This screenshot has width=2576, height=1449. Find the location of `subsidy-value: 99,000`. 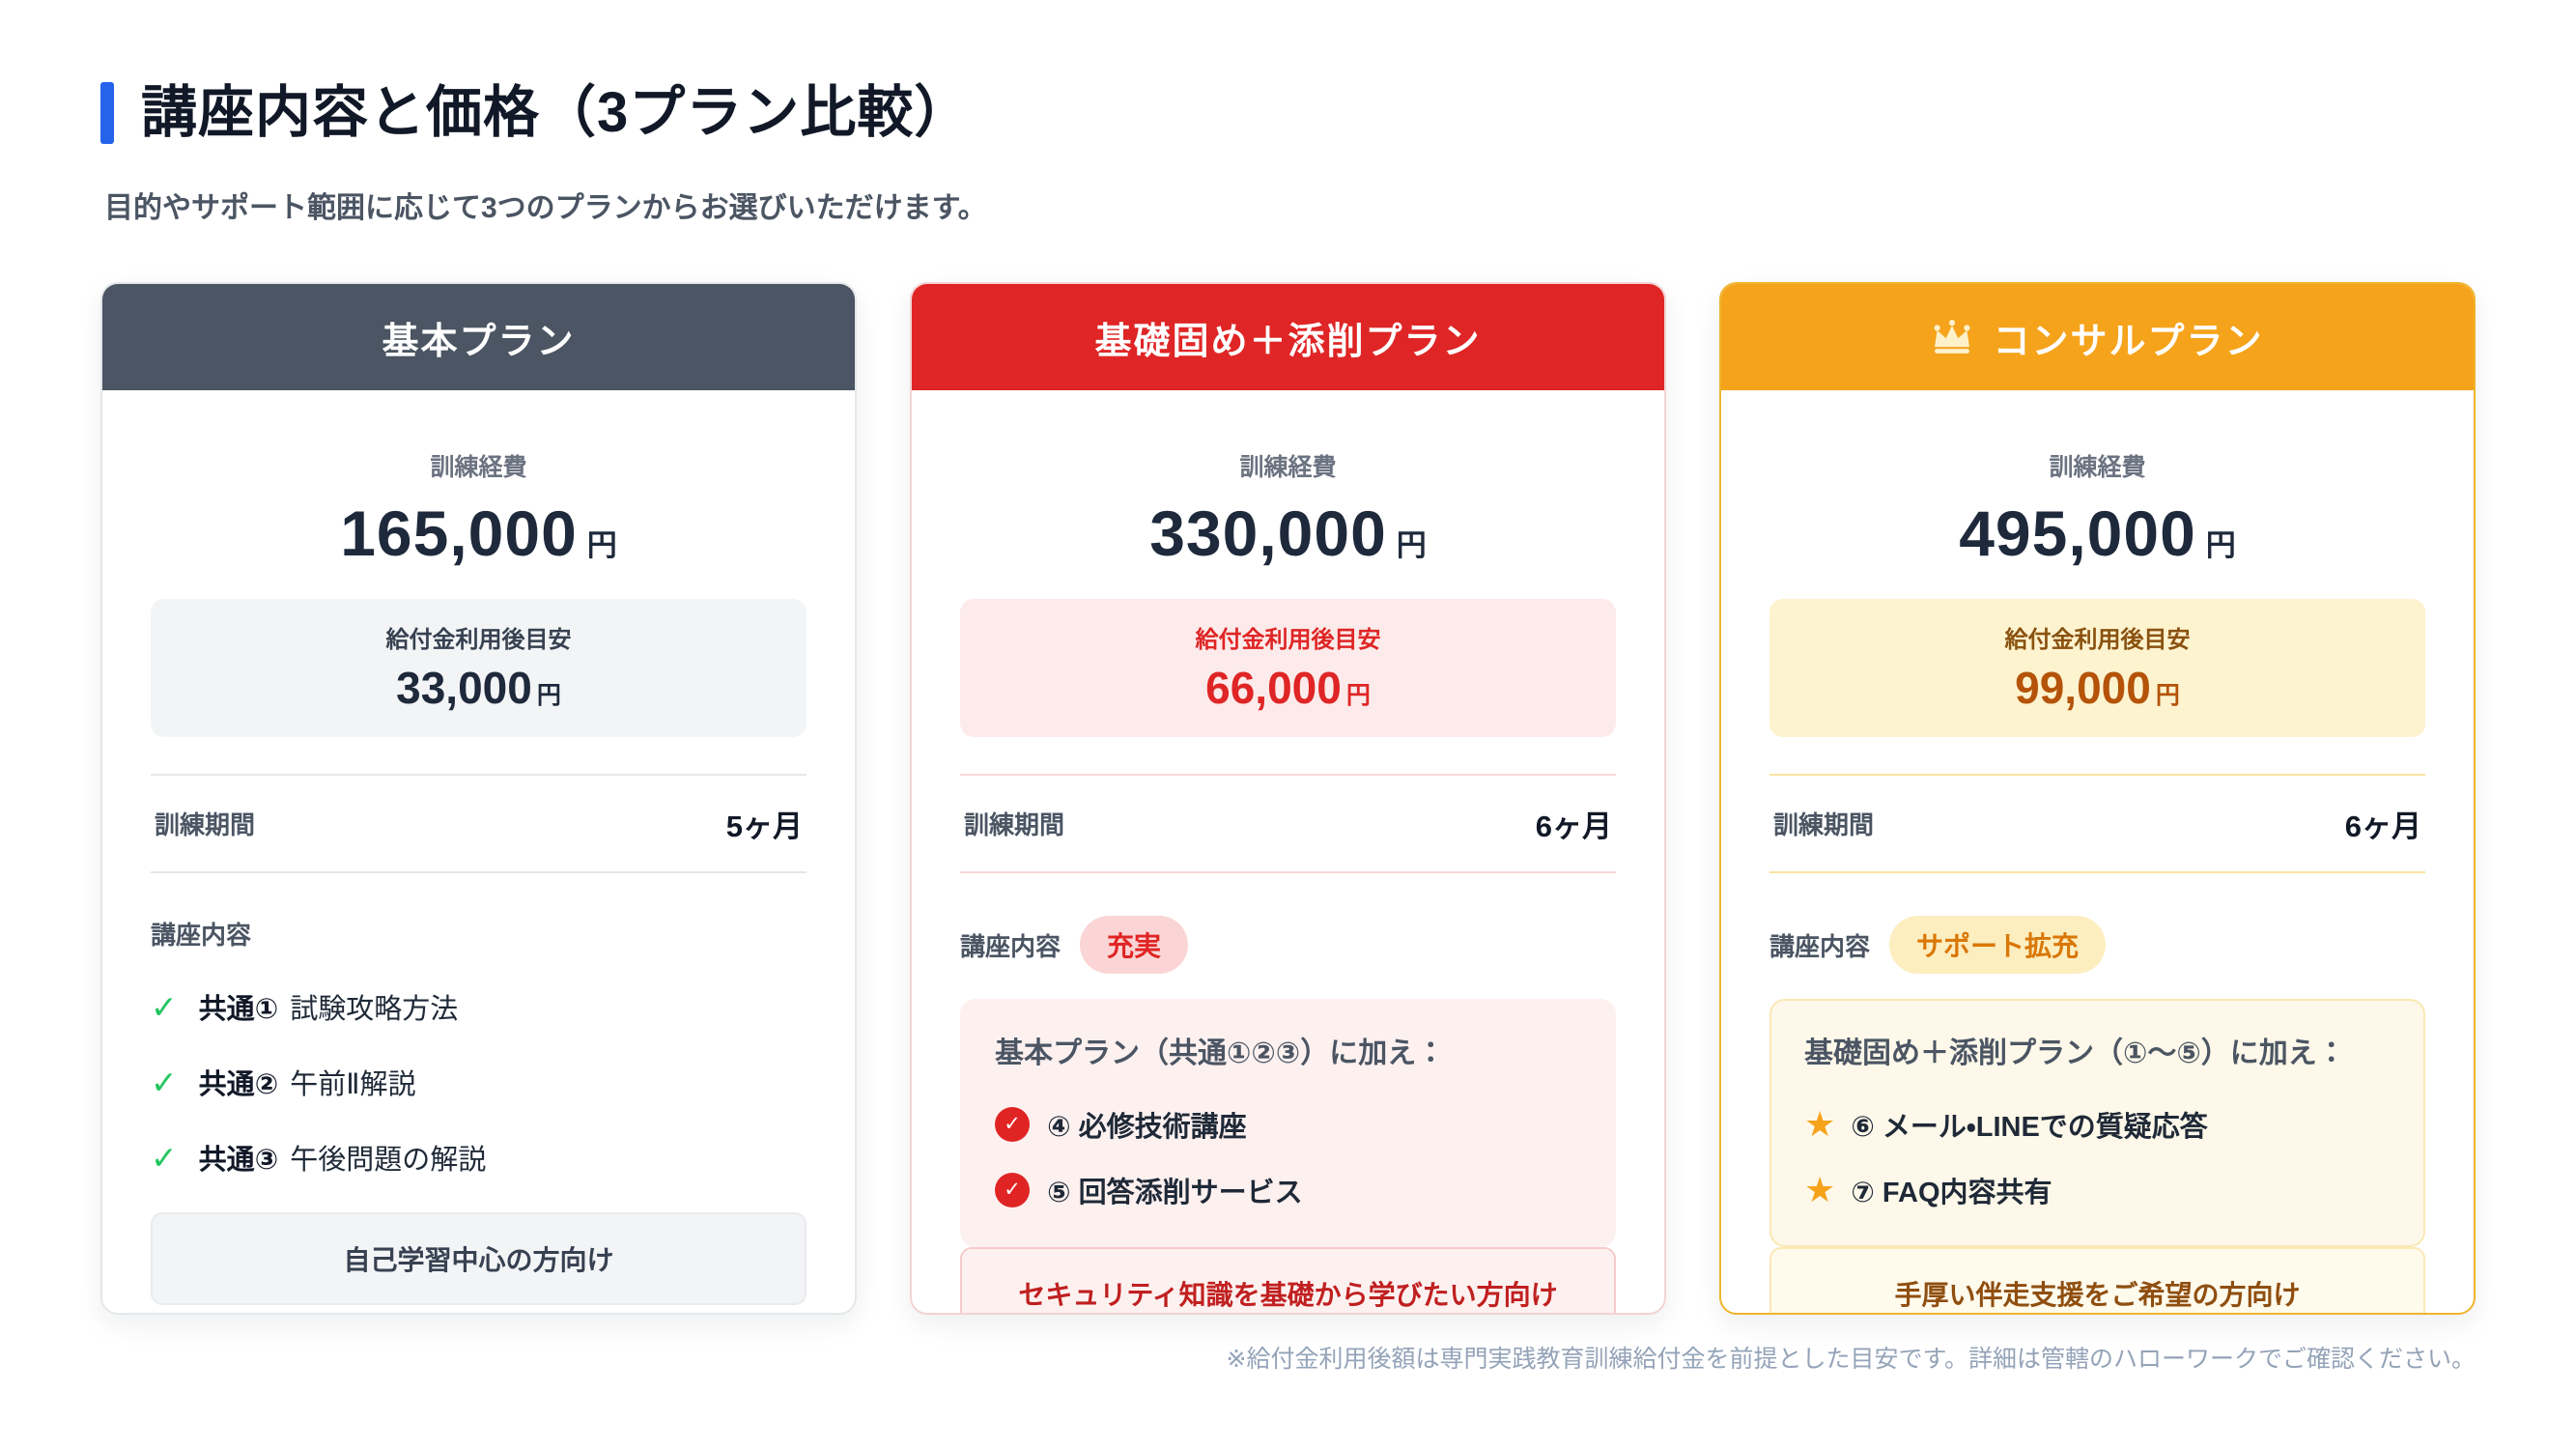

subsidy-value: 99,000 is located at coordinates (2083, 688).